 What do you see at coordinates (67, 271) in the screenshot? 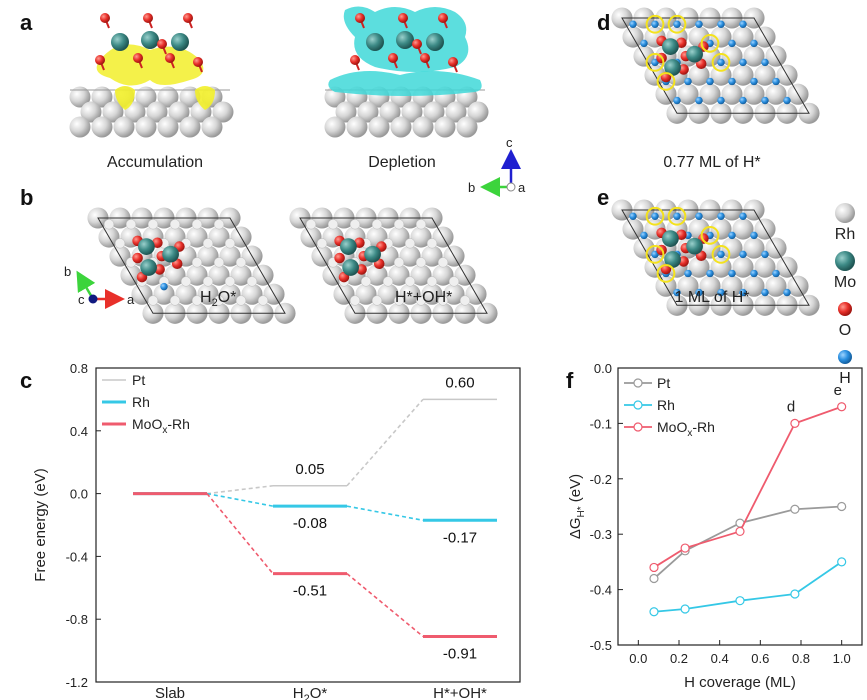
I see `axis-b-label-2: b` at bounding box center [67, 271].